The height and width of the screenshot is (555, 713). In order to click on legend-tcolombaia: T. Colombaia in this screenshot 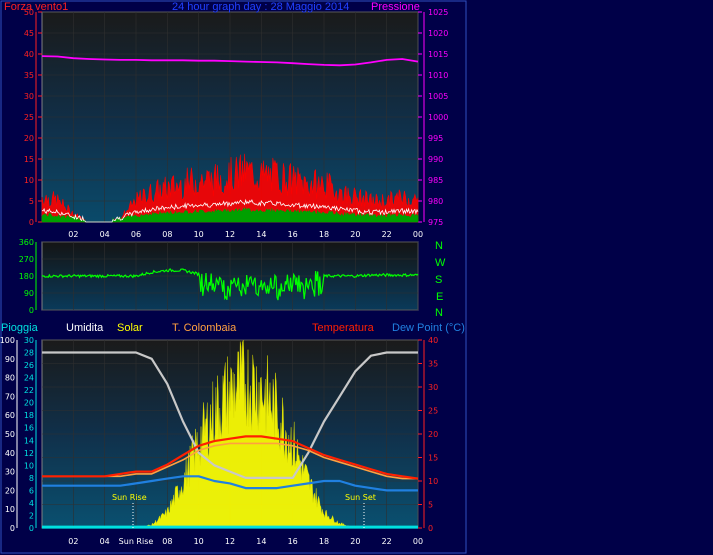, I will do `click(204, 328)`.